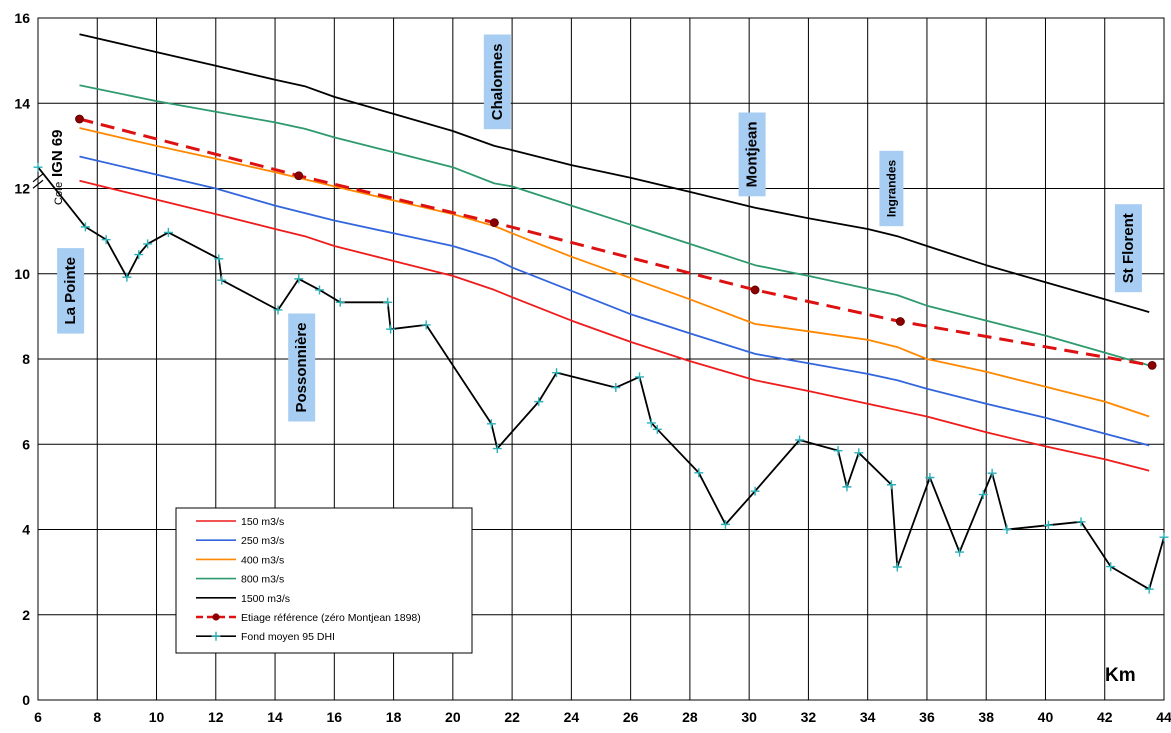 The height and width of the screenshot is (733, 1171). Describe the element at coordinates (216, 717) in the screenshot. I see `x-tick-label: 12` at that location.